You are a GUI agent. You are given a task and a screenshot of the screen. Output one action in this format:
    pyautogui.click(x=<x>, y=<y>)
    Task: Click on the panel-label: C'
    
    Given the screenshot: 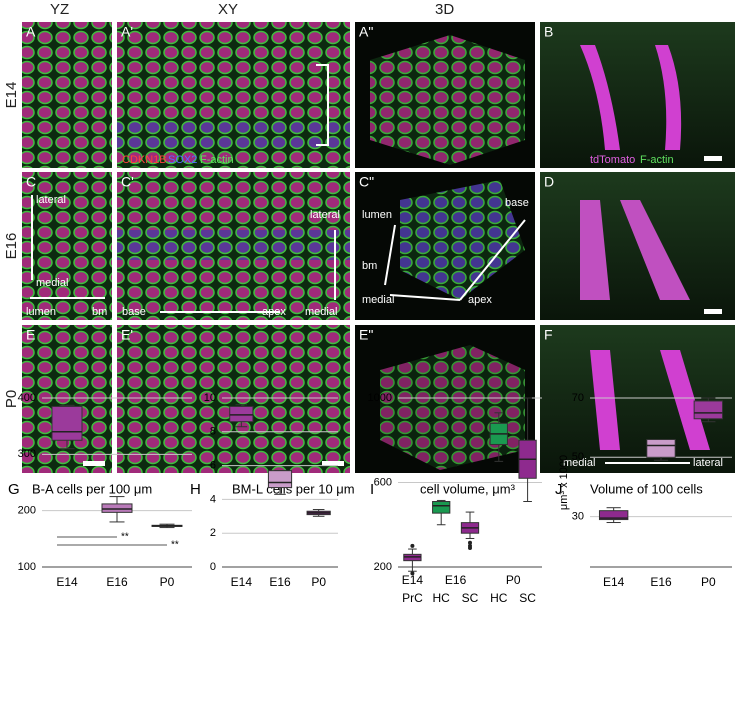 What is the action you would take?
    pyautogui.click(x=127, y=182)
    